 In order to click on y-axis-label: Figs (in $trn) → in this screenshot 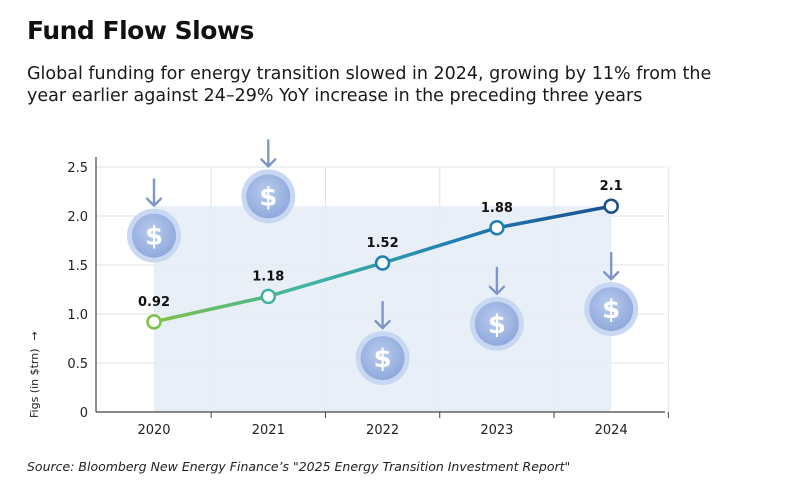, I will do `click(34, 374)`.